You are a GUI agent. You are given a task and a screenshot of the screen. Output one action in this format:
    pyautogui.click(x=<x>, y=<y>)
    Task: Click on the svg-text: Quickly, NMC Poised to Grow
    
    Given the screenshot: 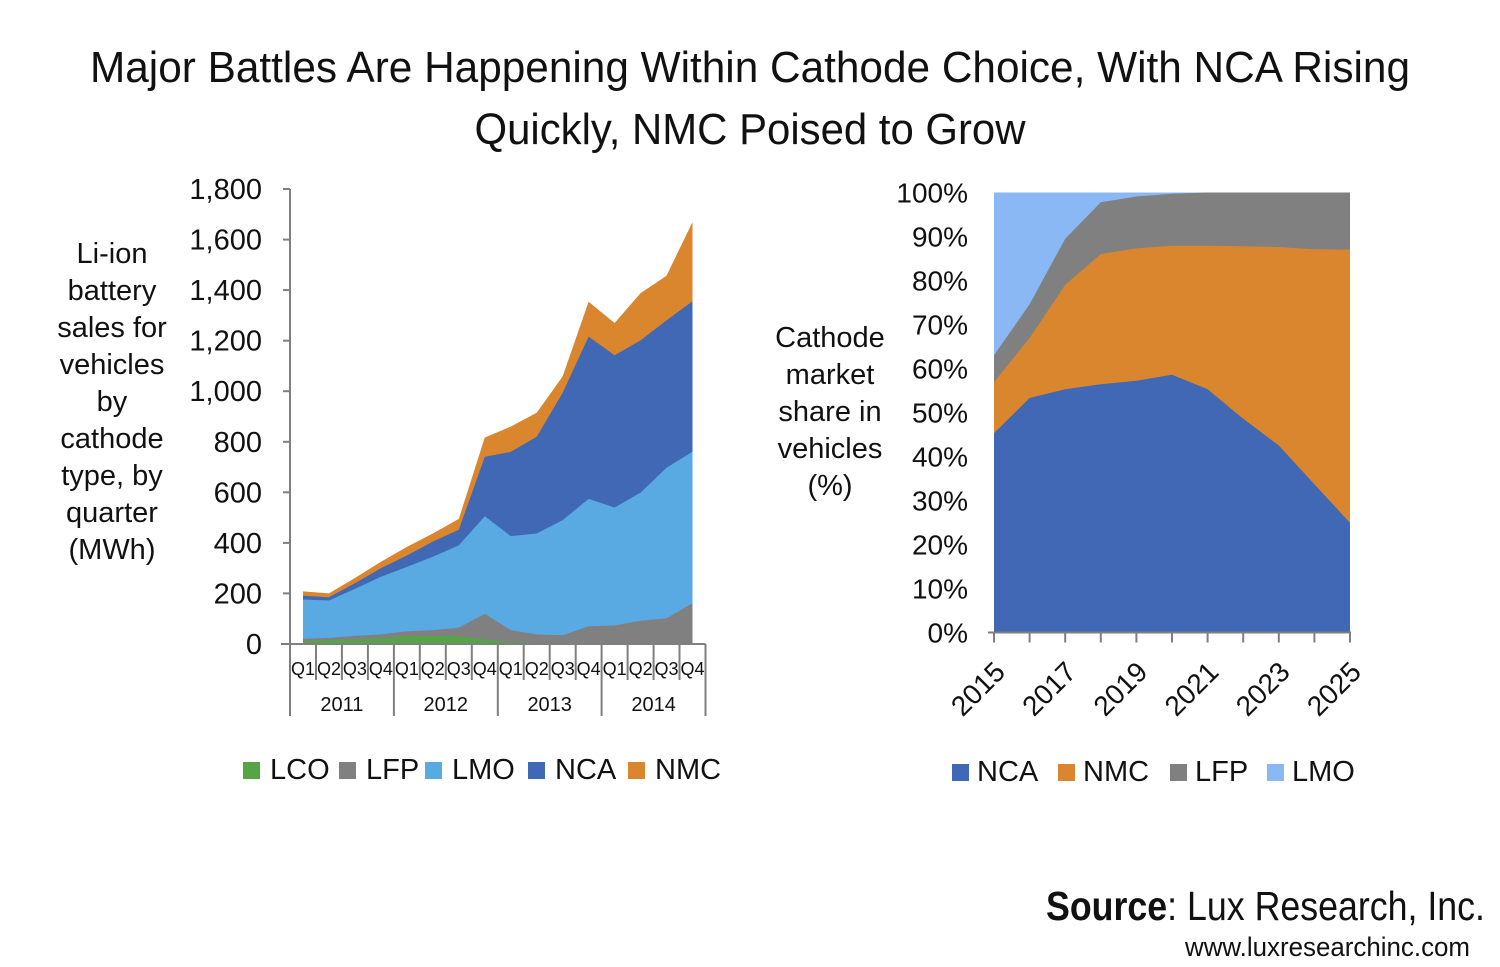 What is the action you would take?
    pyautogui.click(x=750, y=129)
    